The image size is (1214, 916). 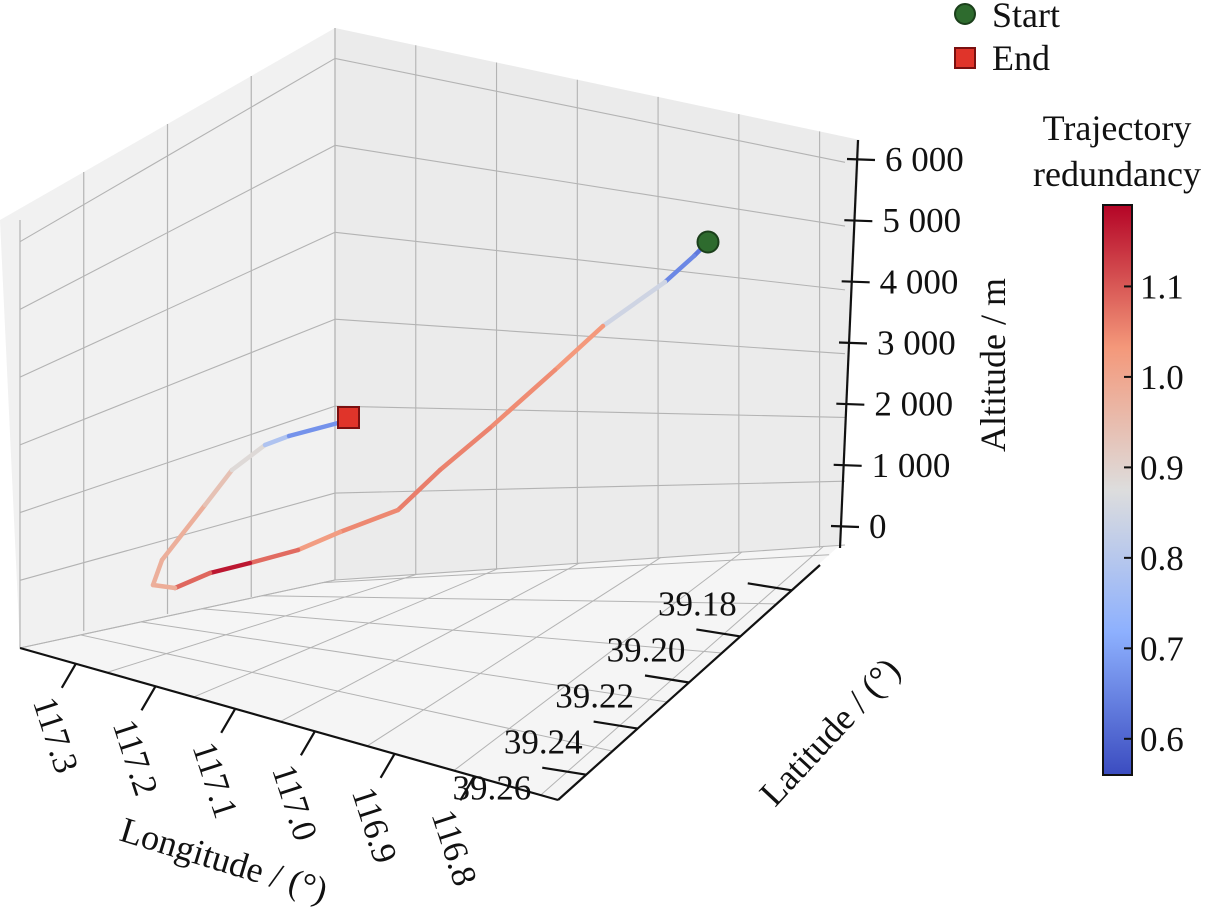 I want to click on legend-end-symbol, so click(x=965, y=58).